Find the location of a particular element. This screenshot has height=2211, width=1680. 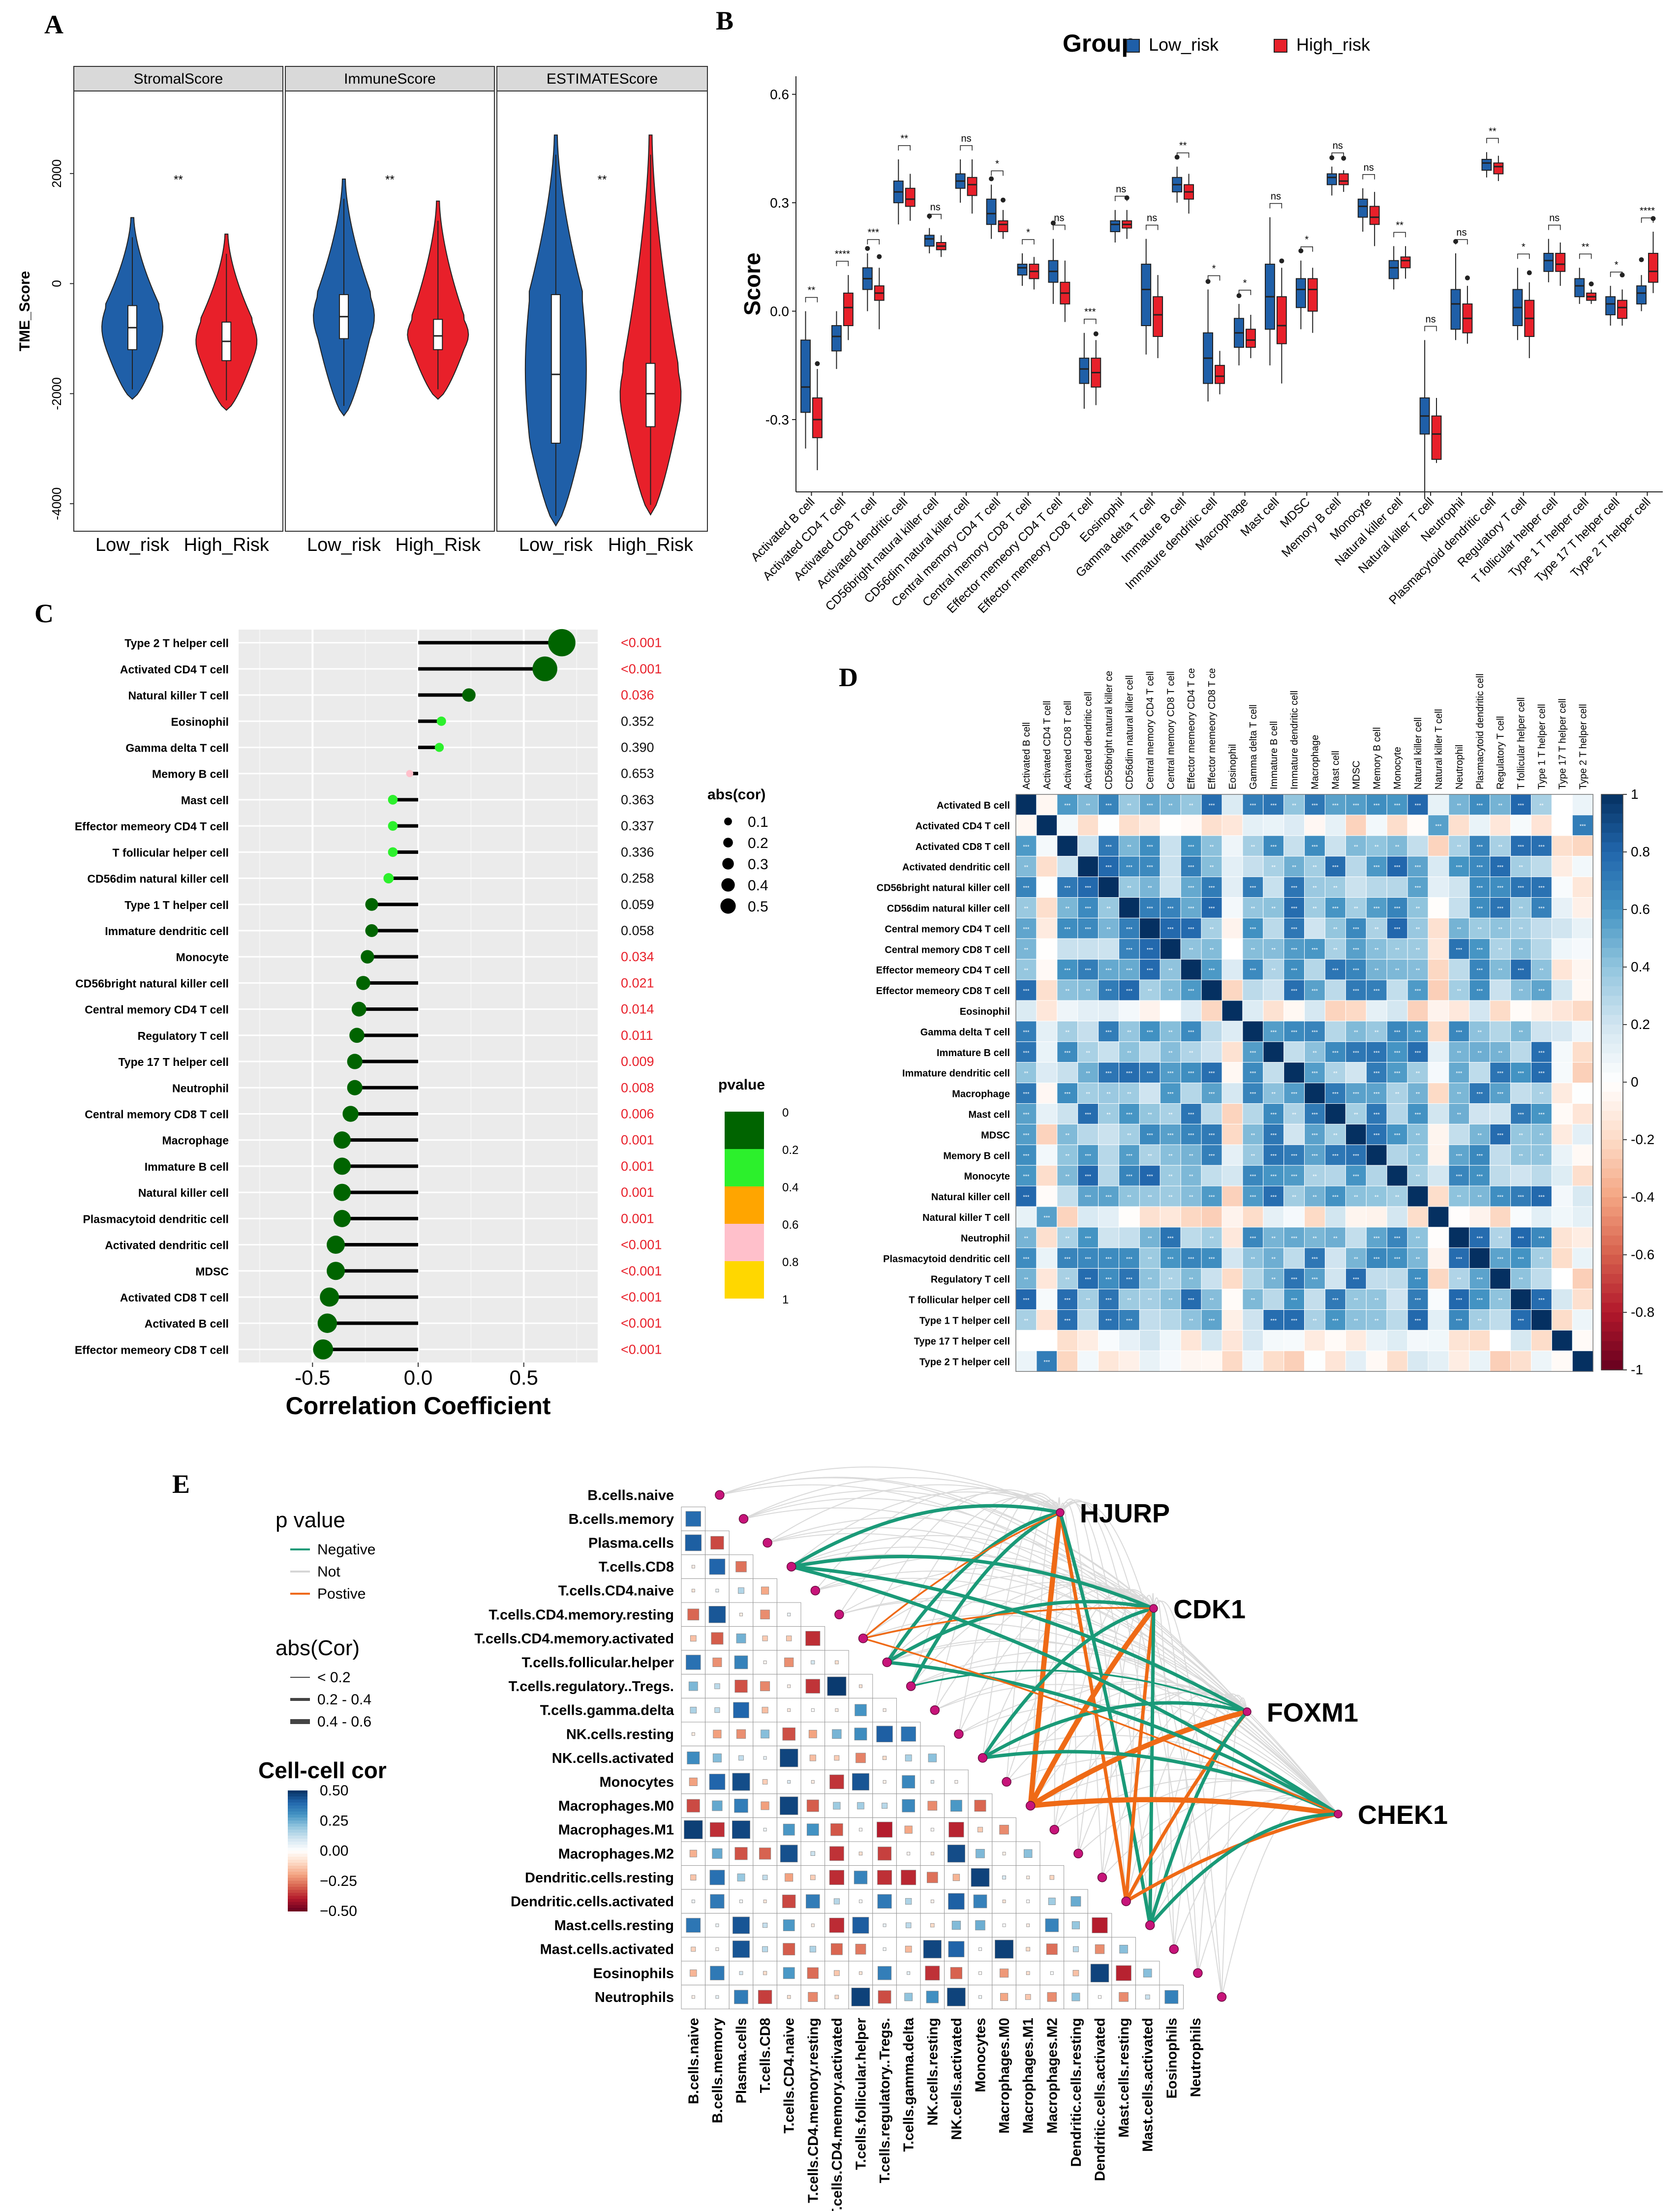

p-value-label: 0.011 is located at coordinates (637, 1035).